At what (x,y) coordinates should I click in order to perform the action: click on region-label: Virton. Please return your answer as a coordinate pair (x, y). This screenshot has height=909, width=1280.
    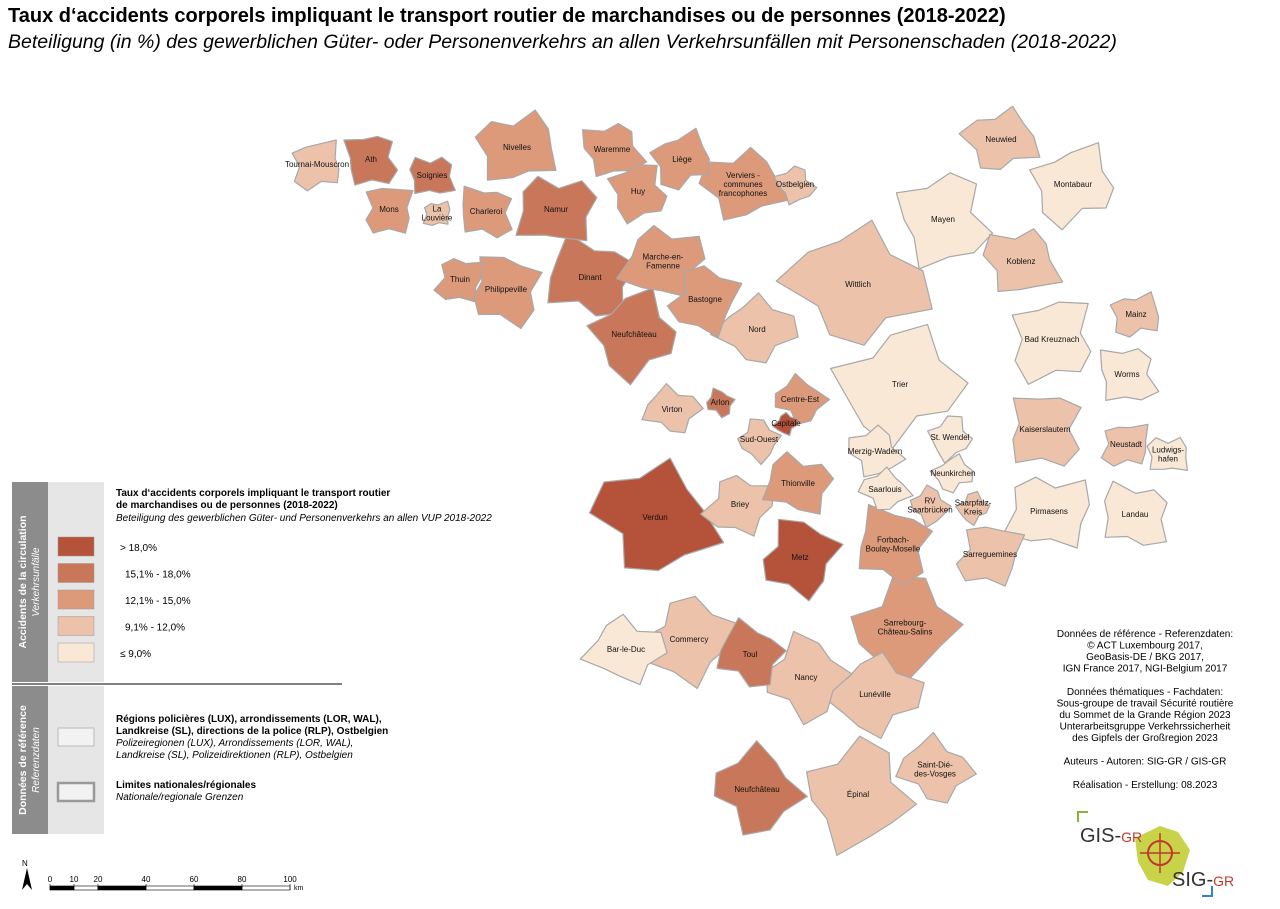
    Looking at the image, I should click on (672, 409).